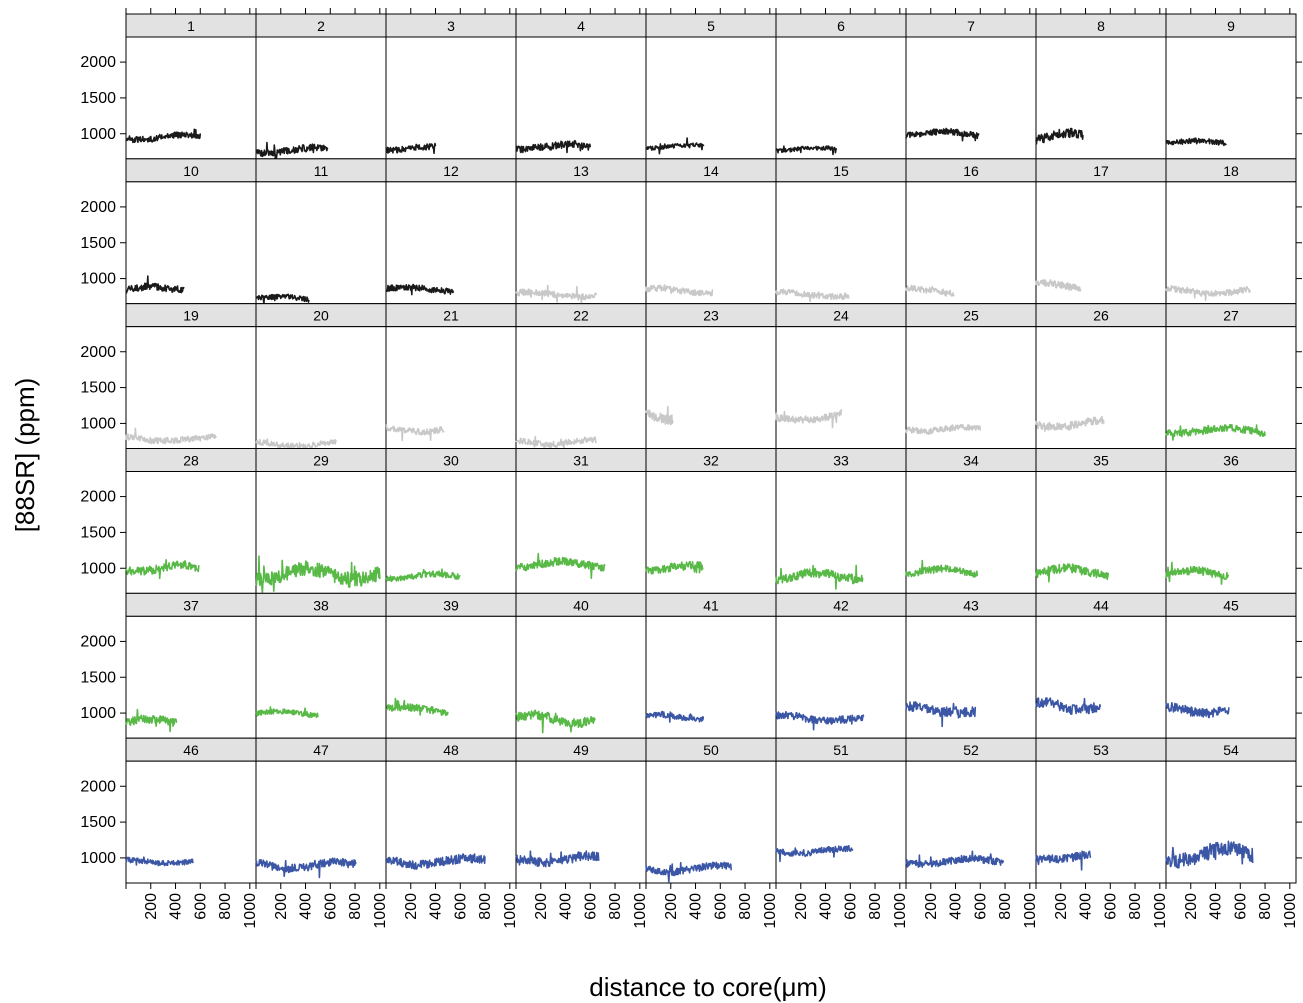 The image size is (1303, 1003). I want to click on panel-strip-label: 6, so click(841, 26).